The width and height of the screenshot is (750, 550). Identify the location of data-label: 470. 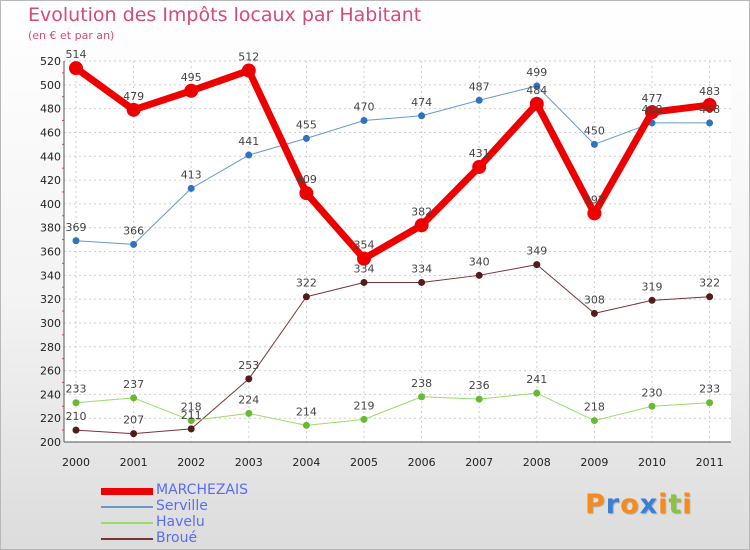
(364, 107).